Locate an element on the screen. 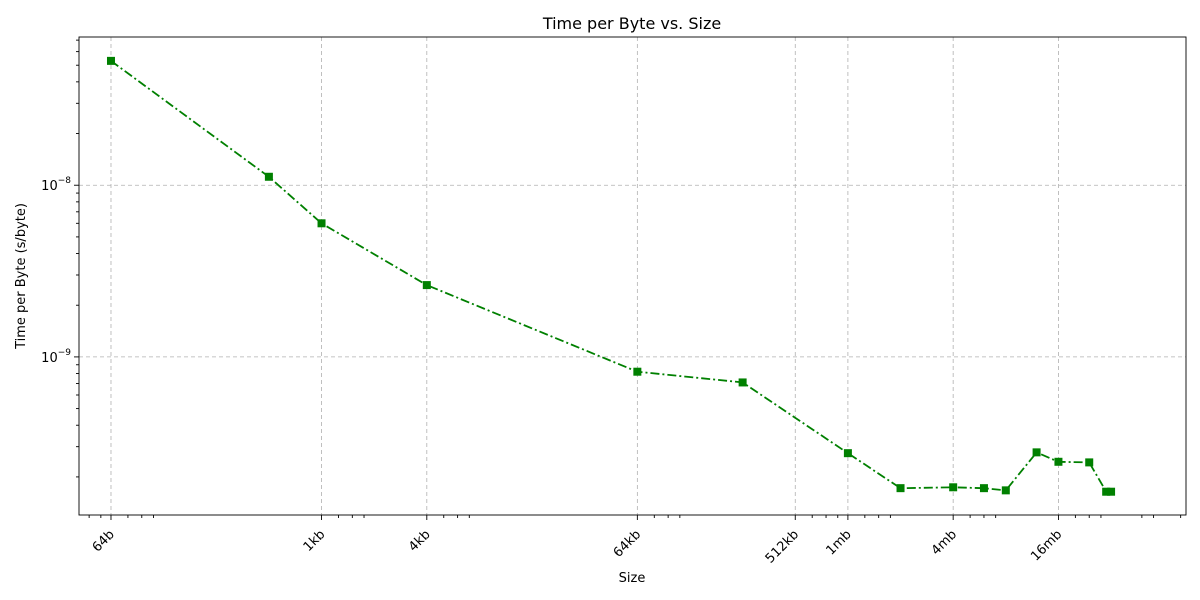 The image size is (1200, 600). chart-title: Time per Byte vs. Size is located at coordinates (631, 23).